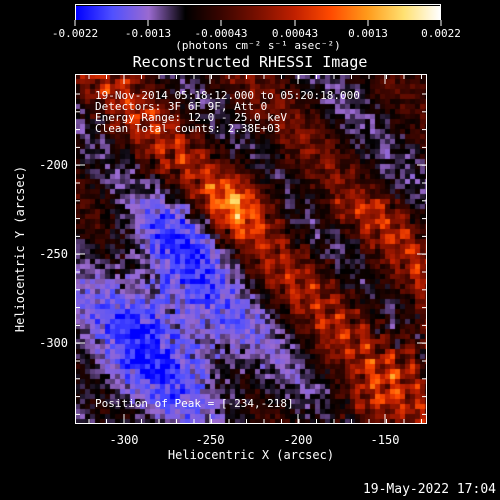  What do you see at coordinates (124, 440) in the screenshot?
I see `x-tick-label: -300` at bounding box center [124, 440].